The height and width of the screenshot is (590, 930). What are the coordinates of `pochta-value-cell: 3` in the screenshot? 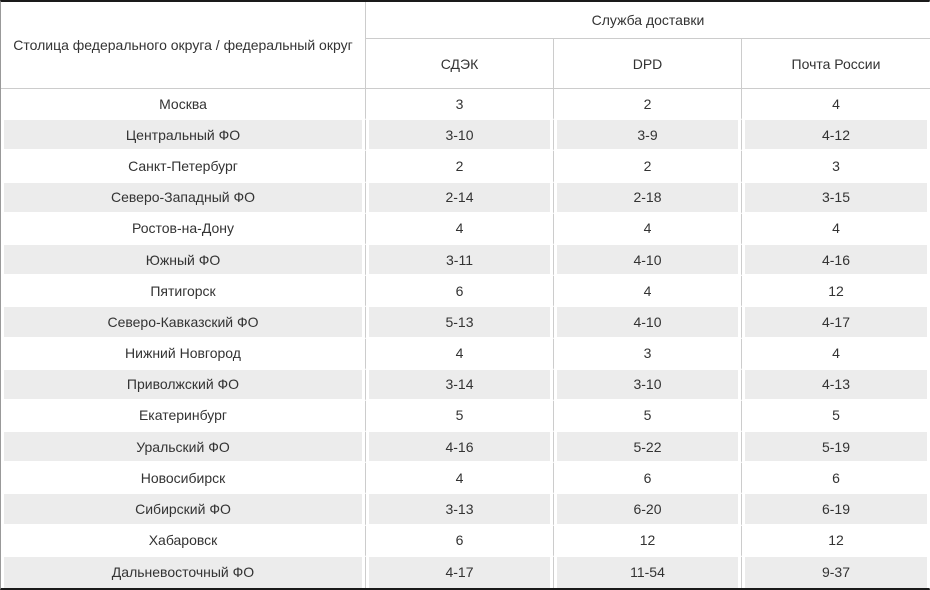 It's located at (836, 167).